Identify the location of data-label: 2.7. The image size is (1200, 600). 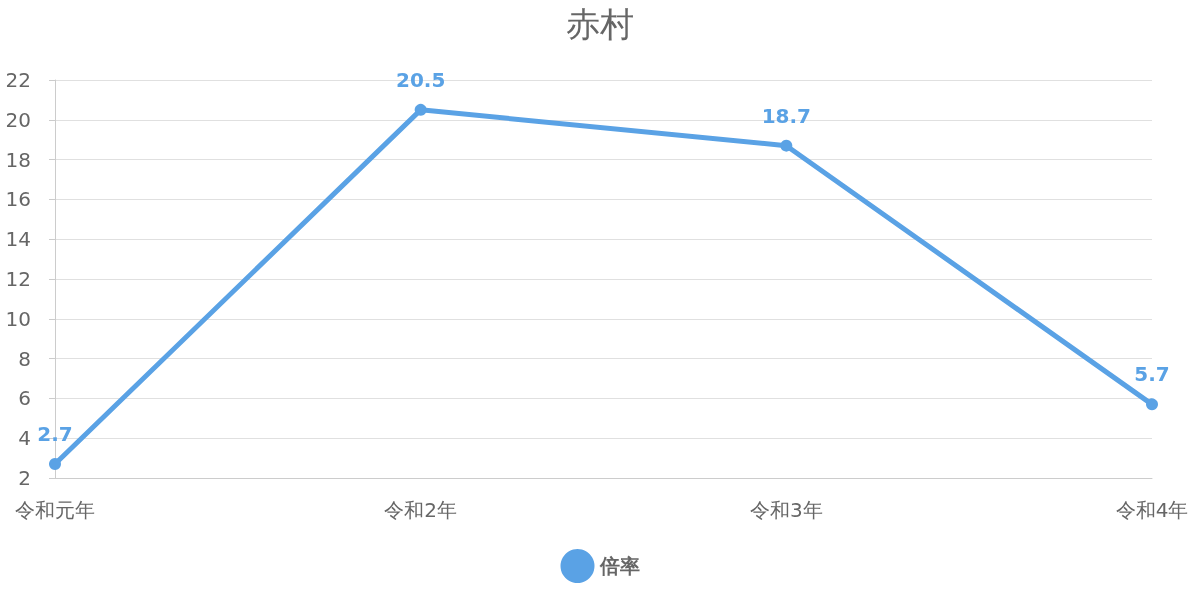
(55, 434).